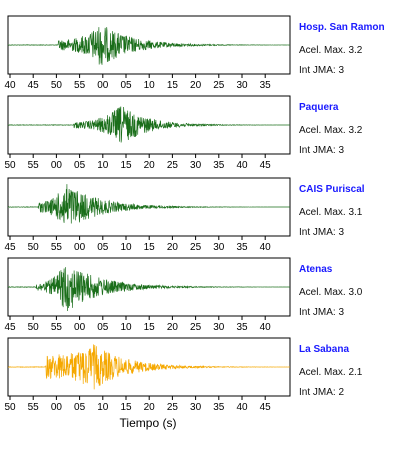 This screenshot has width=410, height=460. I want to click on station-name: CAIS Puriscal, so click(332, 189).